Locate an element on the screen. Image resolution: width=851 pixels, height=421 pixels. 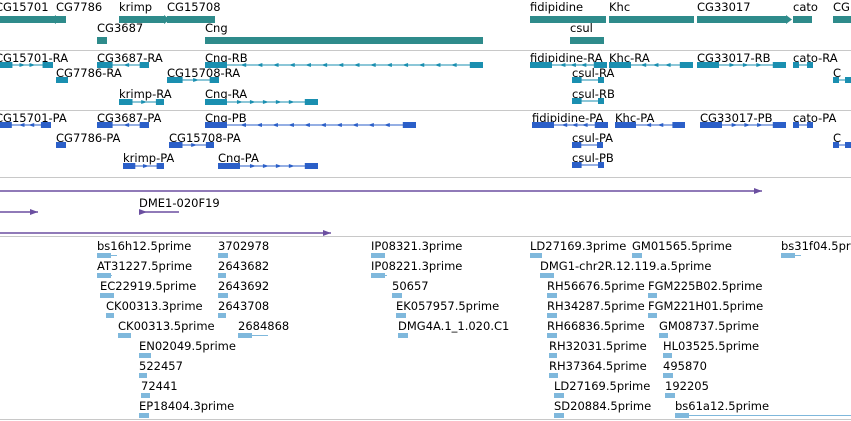
feature-label: Cng-RA is located at coordinates (226, 94).